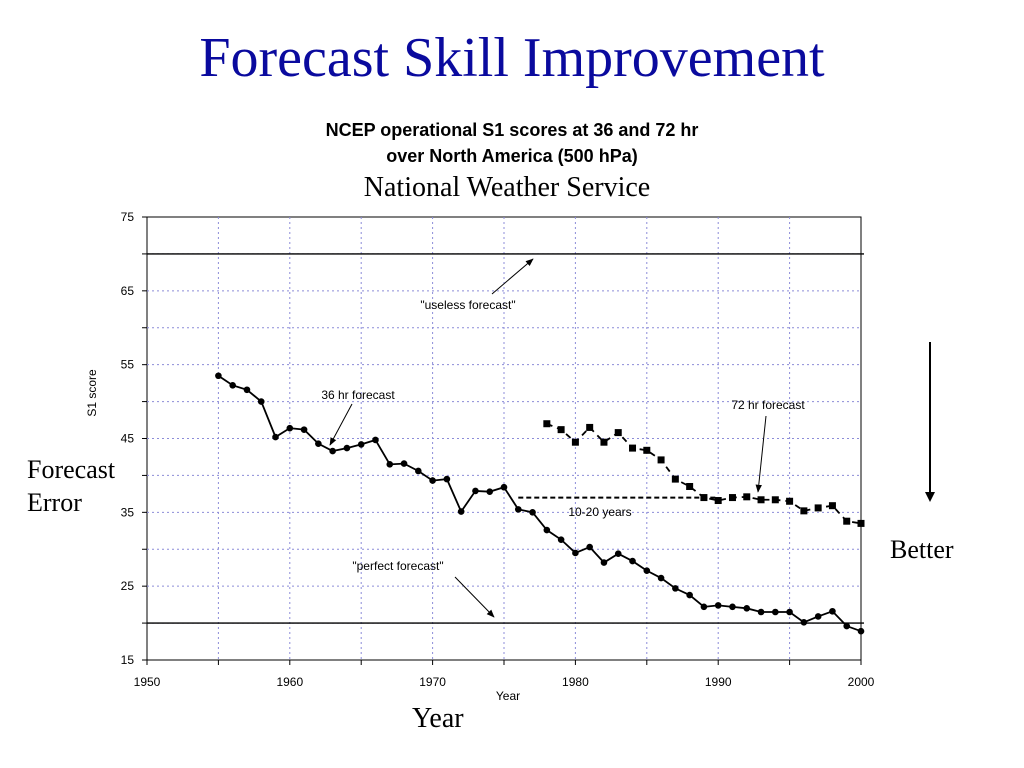 The height and width of the screenshot is (768, 1024). What do you see at coordinates (575, 682) in the screenshot?
I see `x-tick-label: 1980` at bounding box center [575, 682].